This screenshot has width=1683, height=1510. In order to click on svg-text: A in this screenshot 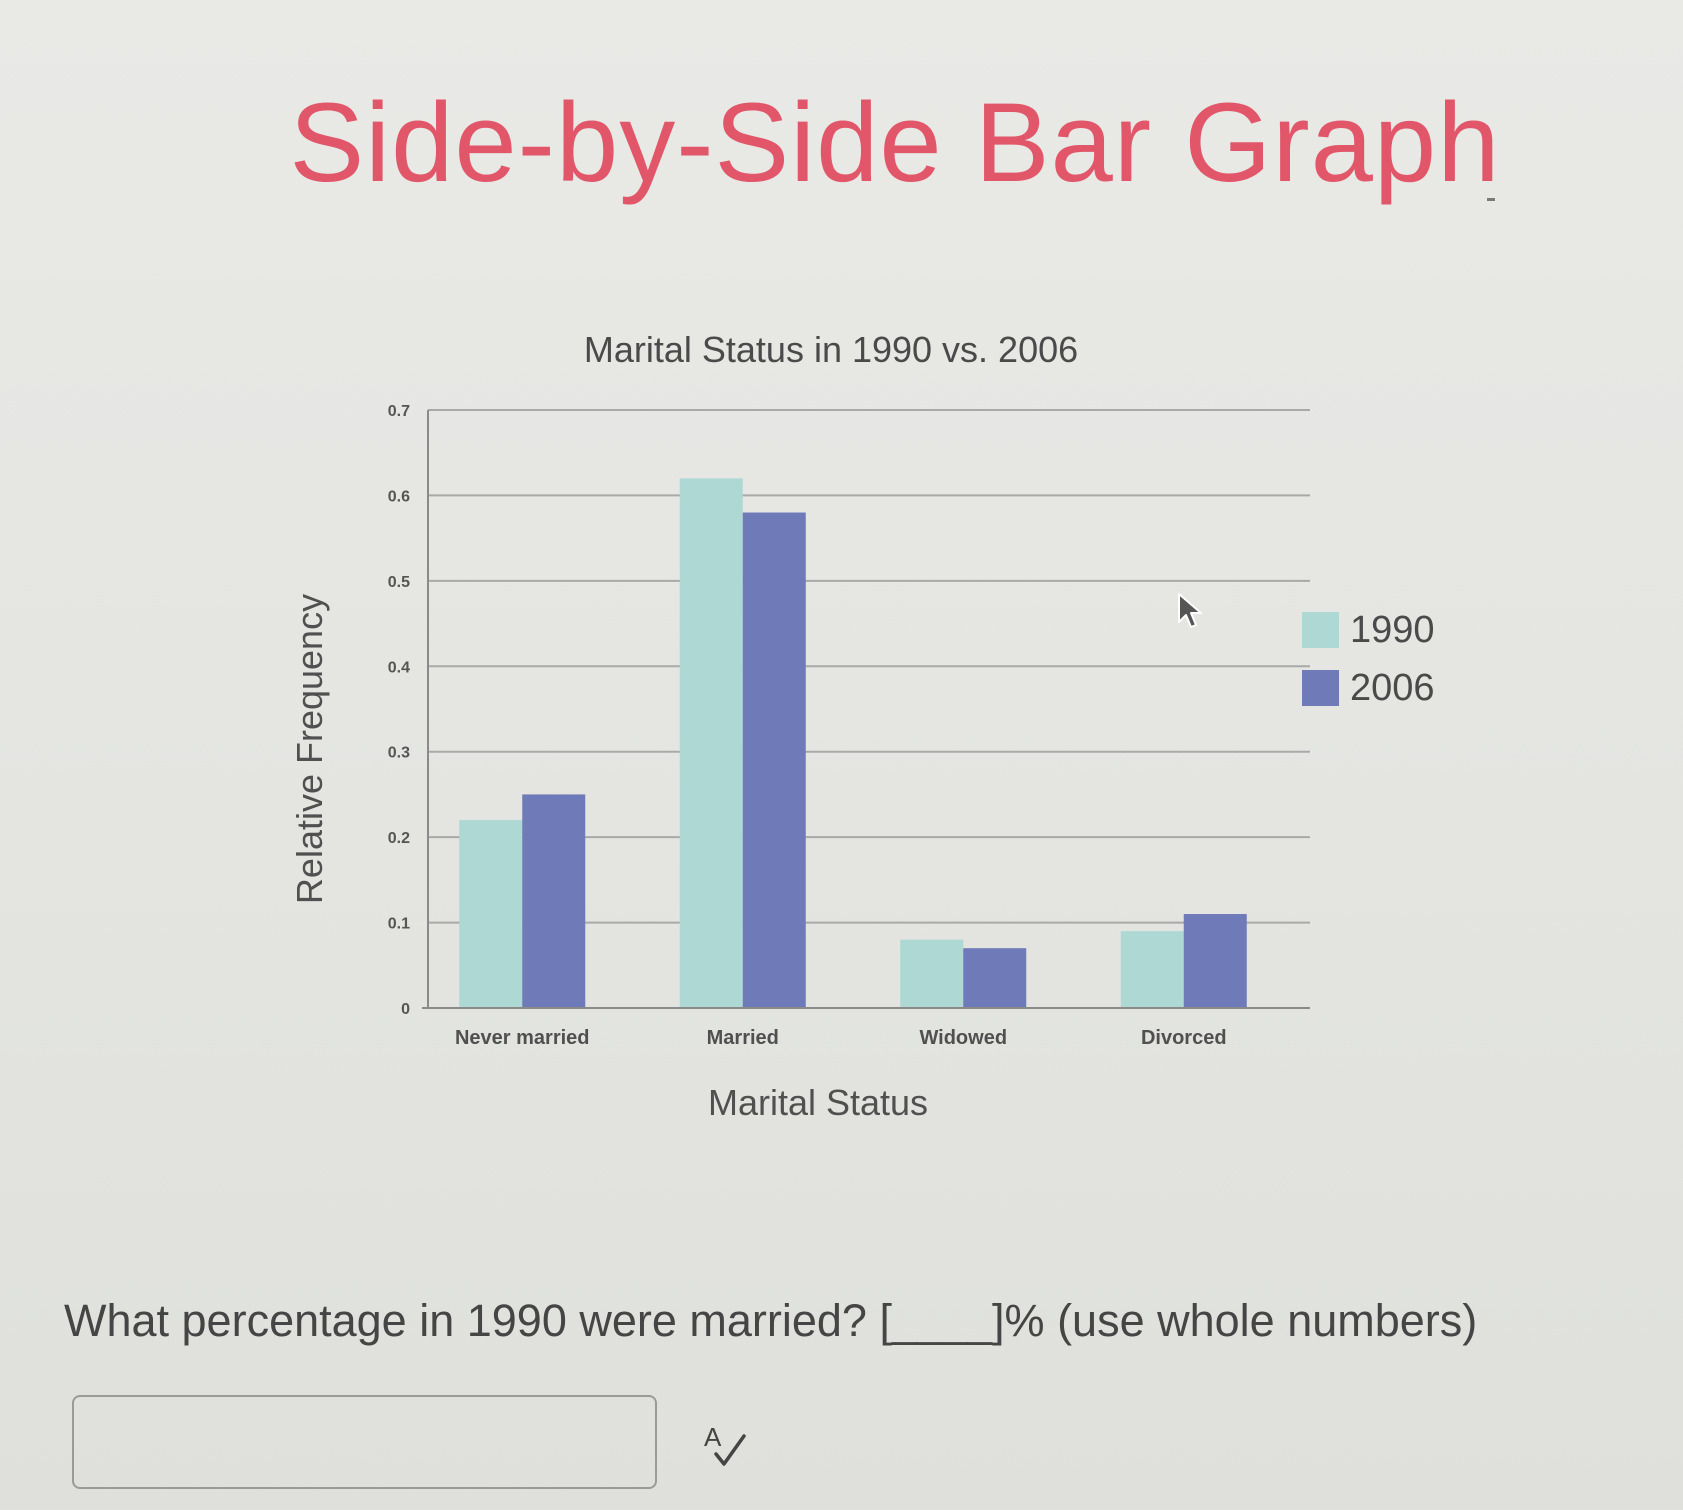, I will do `click(713, 1437)`.